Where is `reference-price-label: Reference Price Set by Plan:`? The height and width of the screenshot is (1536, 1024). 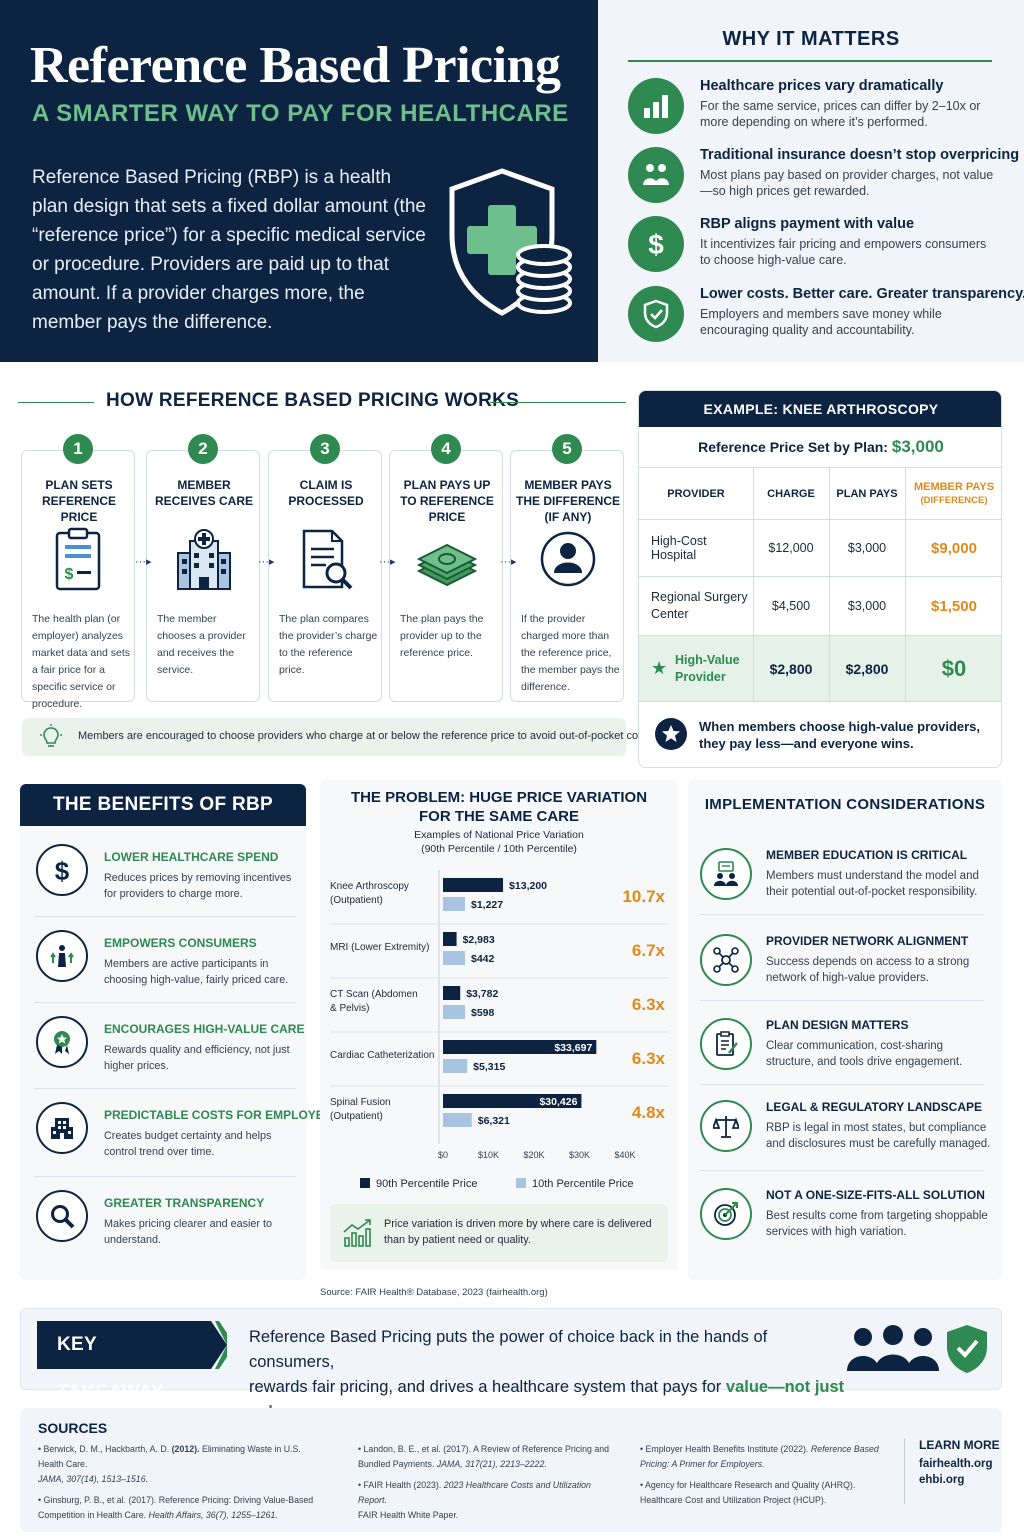 reference-price-label: Reference Price Set by Plan: is located at coordinates (793, 447).